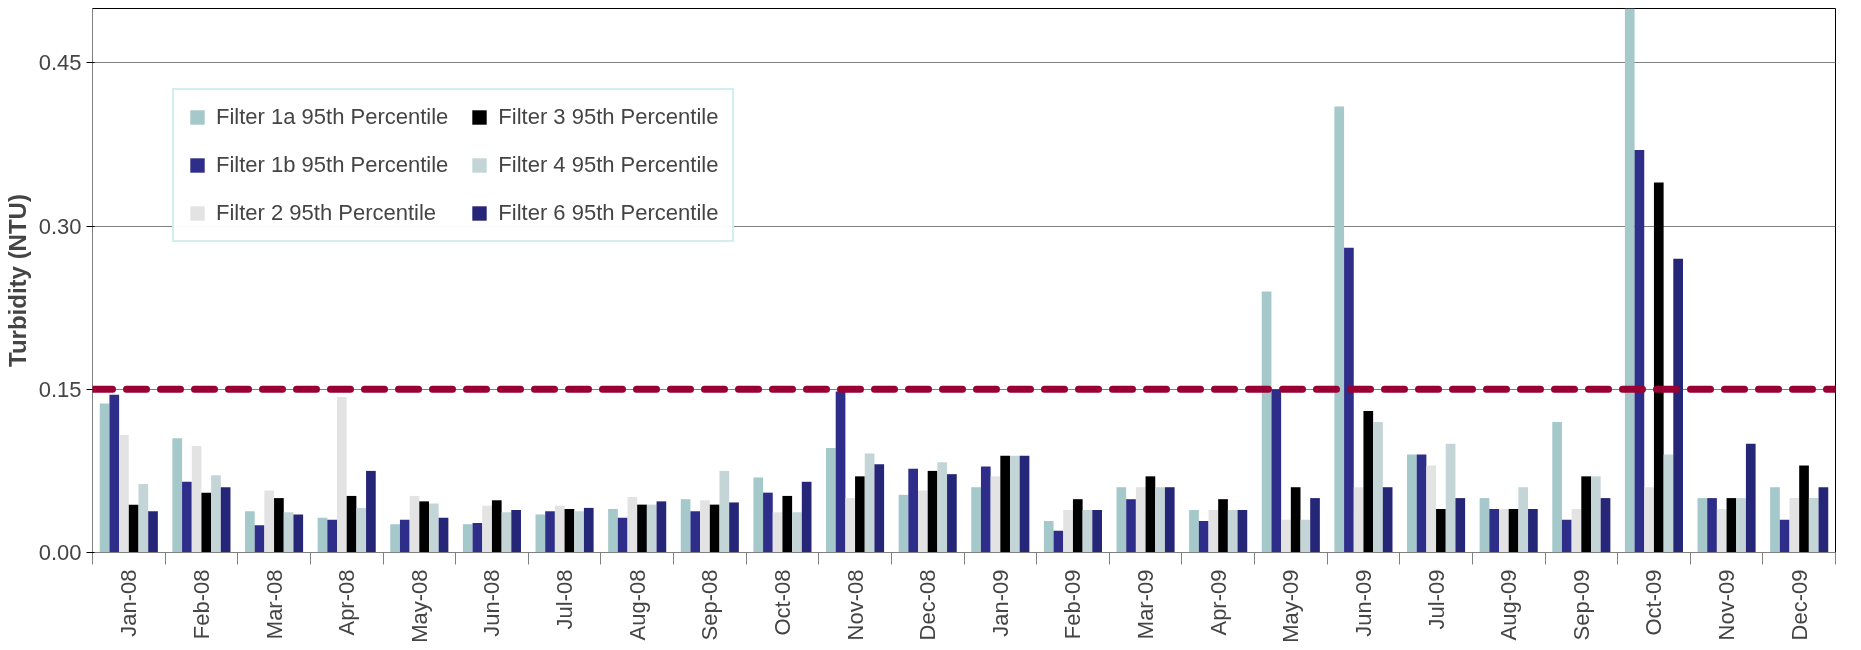 Image resolution: width=1861 pixels, height=650 pixels. What do you see at coordinates (1291, 606) in the screenshot?
I see `x-tick-label: May-09` at bounding box center [1291, 606].